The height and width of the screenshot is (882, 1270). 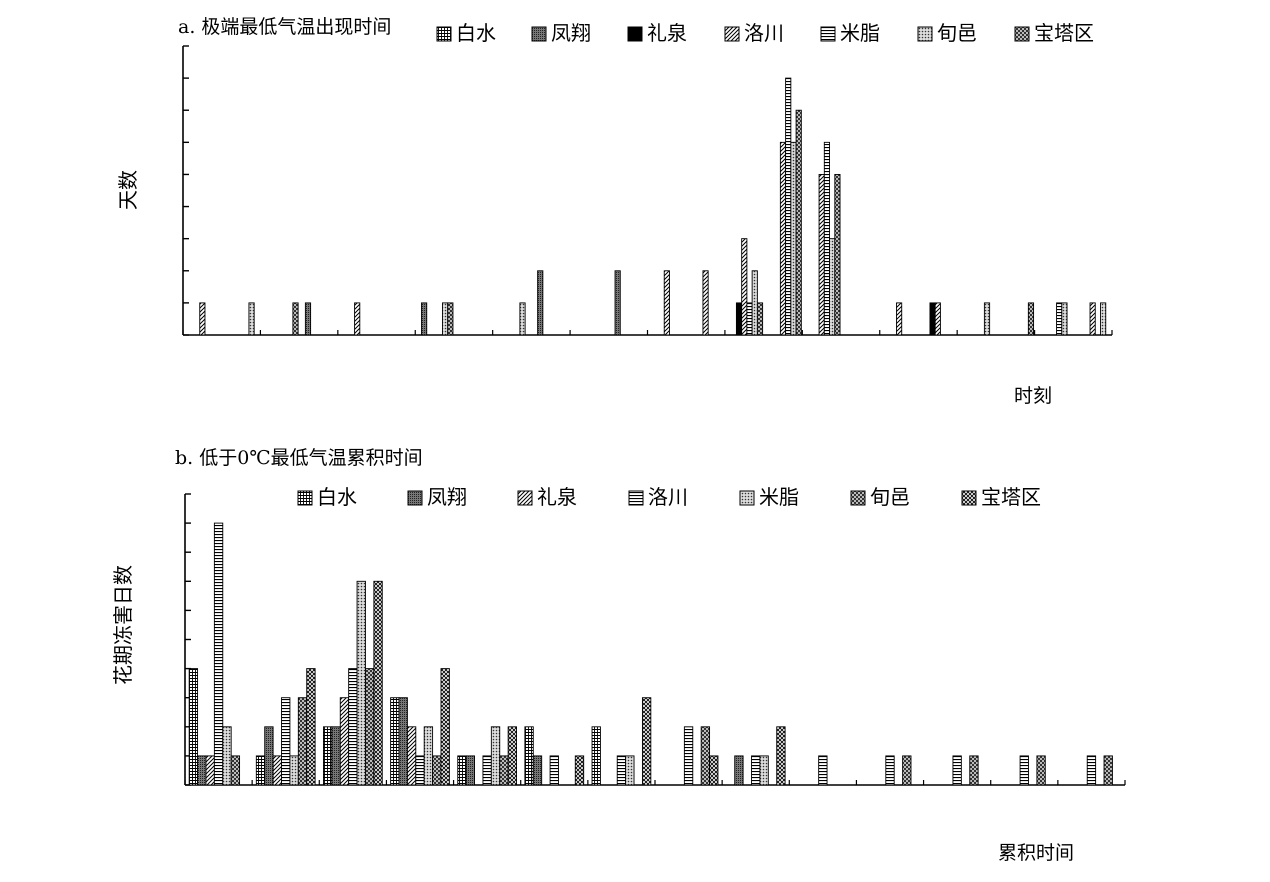 What do you see at coordinates (294, 770) in the screenshot?
I see `bar-米脂-2` at bounding box center [294, 770].